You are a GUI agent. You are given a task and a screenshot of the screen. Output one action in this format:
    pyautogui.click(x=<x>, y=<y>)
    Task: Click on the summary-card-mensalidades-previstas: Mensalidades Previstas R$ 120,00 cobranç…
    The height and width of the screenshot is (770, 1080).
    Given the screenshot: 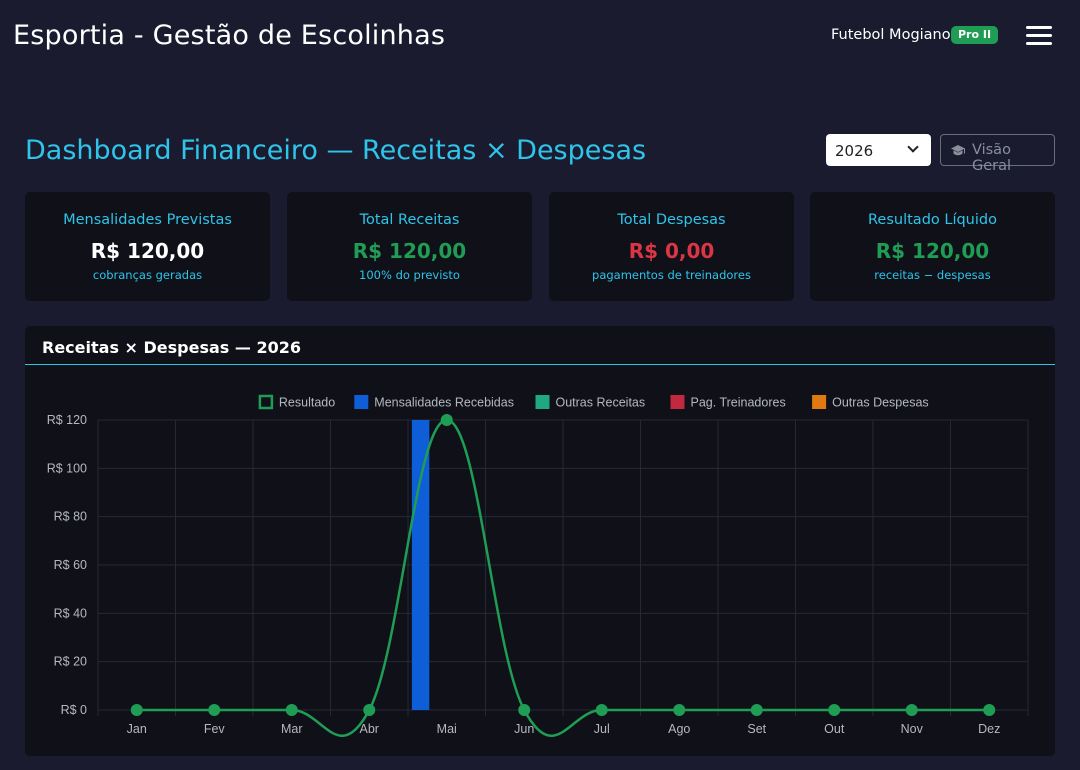 What is the action you would take?
    pyautogui.click(x=147, y=246)
    